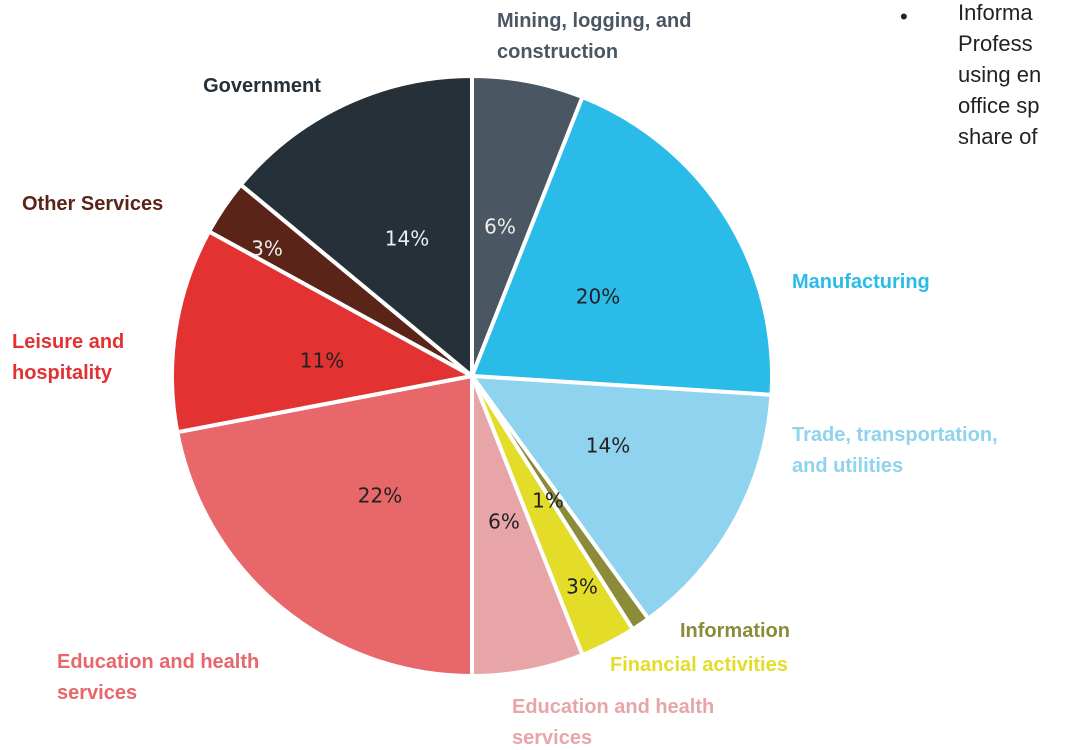  Describe the element at coordinates (548, 501) in the screenshot. I see `value-label: 1%` at that location.